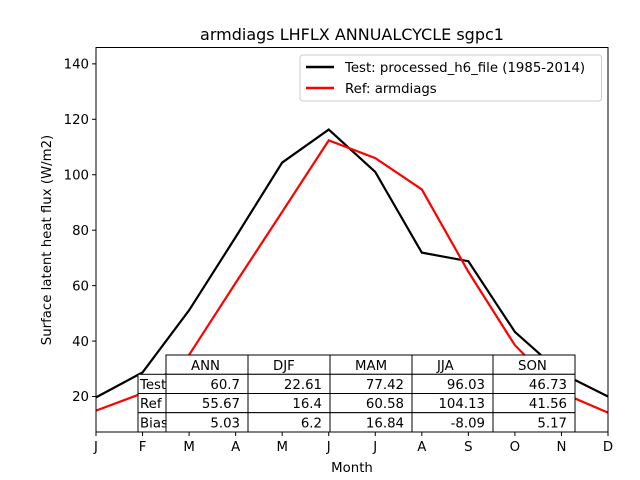 Image resolution: width=640 pixels, height=480 pixels. I want to click on x-tick-label: O, so click(515, 447).